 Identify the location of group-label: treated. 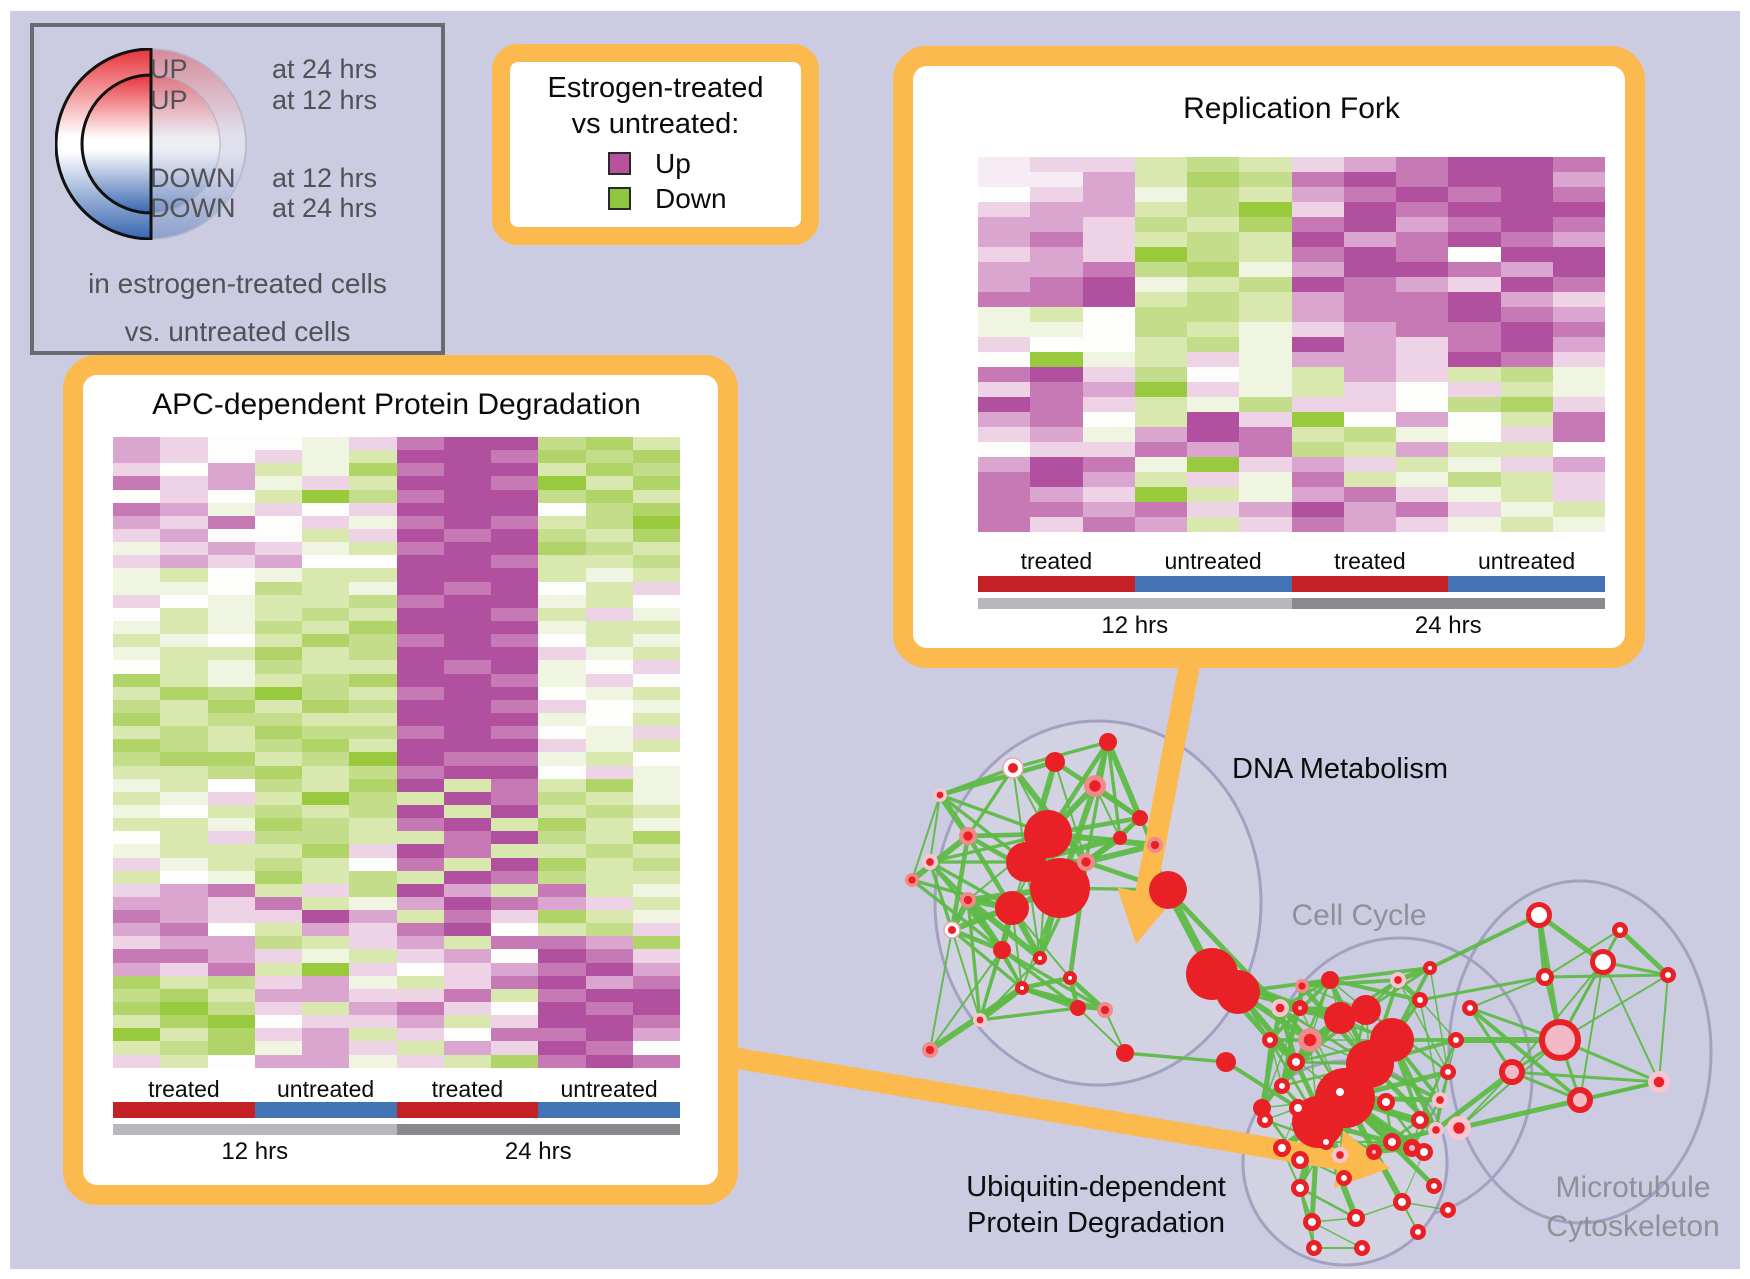
(1056, 561).